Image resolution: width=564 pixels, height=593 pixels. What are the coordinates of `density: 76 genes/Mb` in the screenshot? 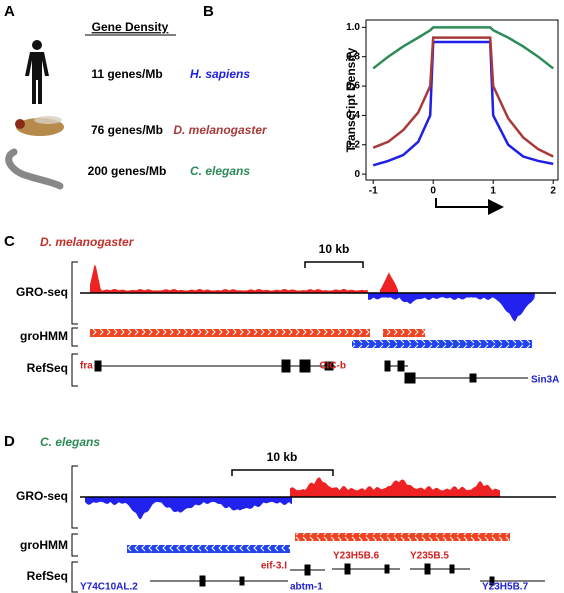 It's located at (127, 130).